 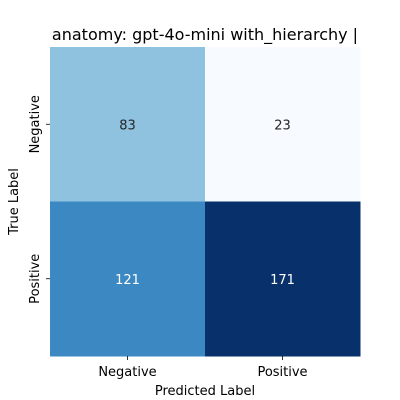 I want to click on x-tick-label: Positive, so click(x=282, y=372).